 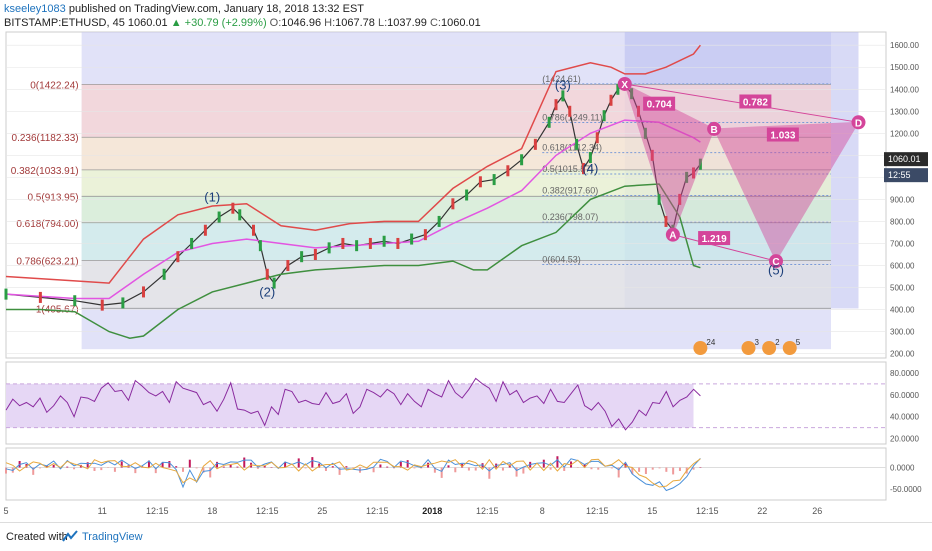 What do you see at coordinates (212, 511) in the screenshot?
I see `x-tick-label: 18` at bounding box center [212, 511].